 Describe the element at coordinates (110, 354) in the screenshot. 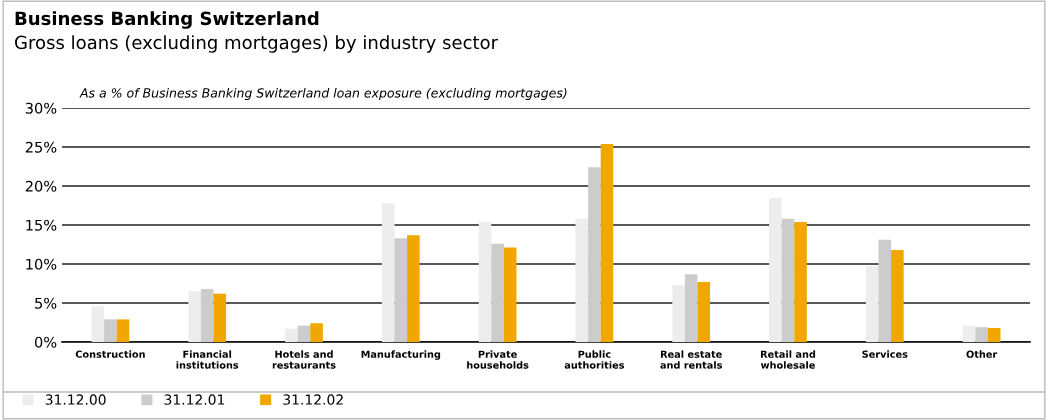

I see `x-tick-label: Construction` at that location.